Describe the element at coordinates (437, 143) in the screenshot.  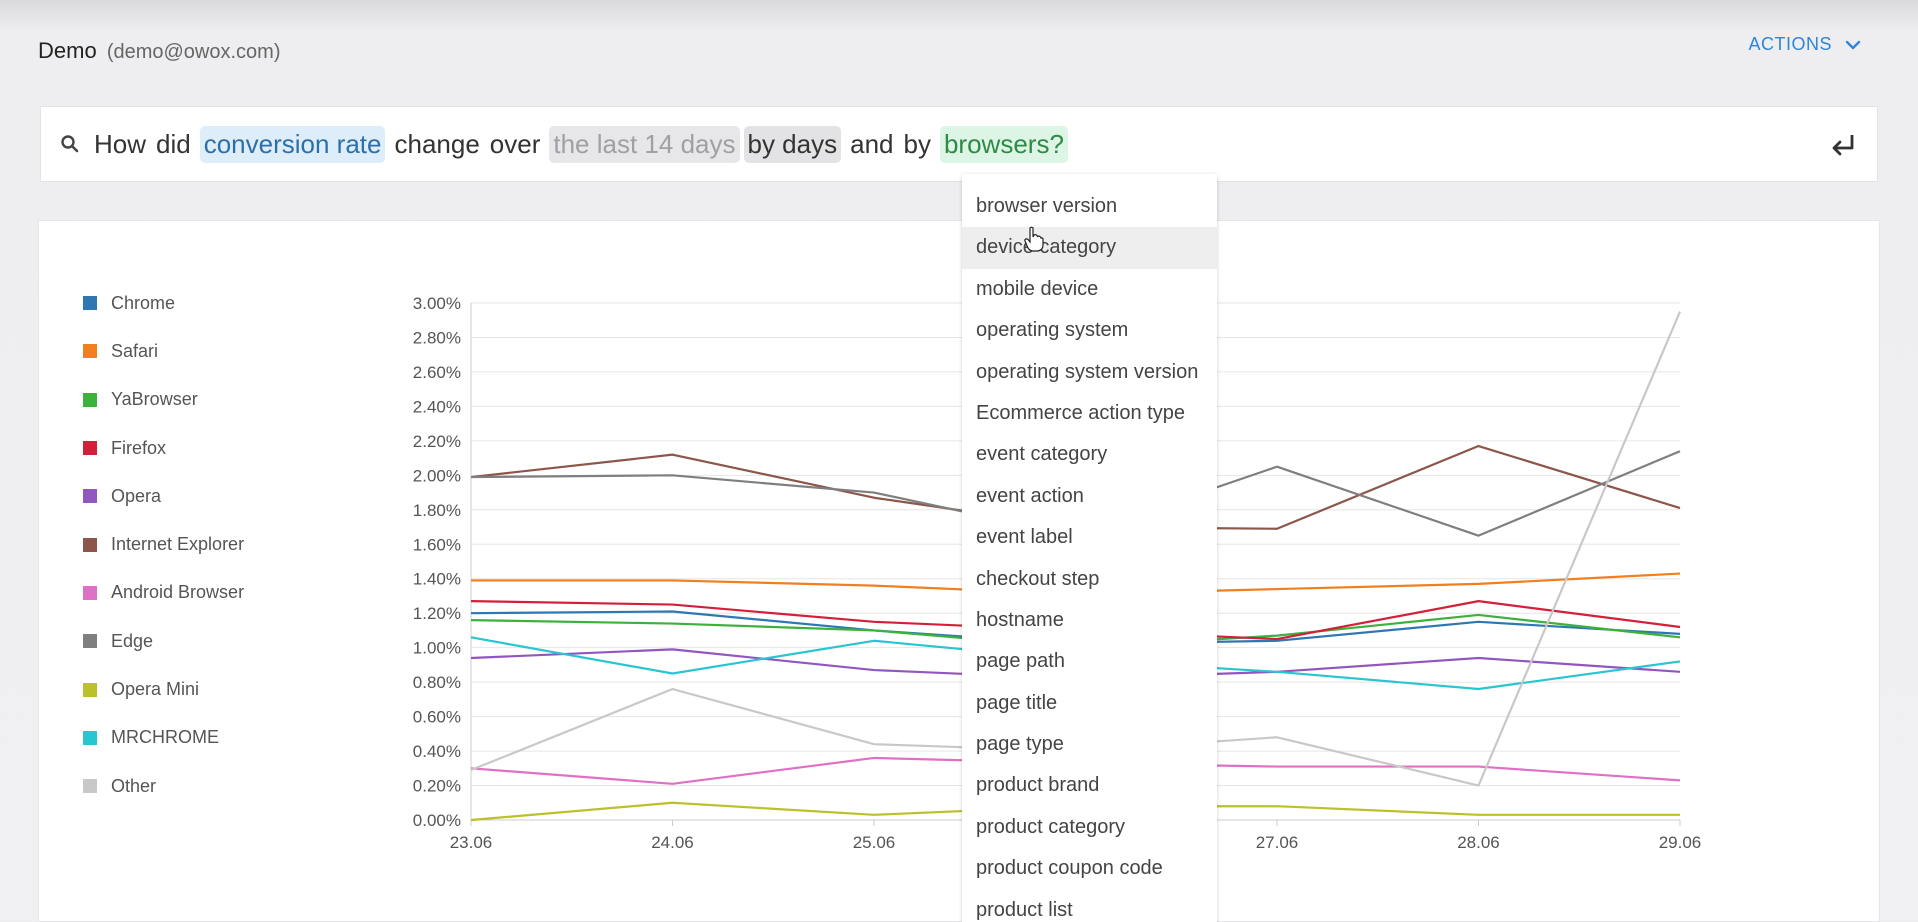
I see `query-word: change` at that location.